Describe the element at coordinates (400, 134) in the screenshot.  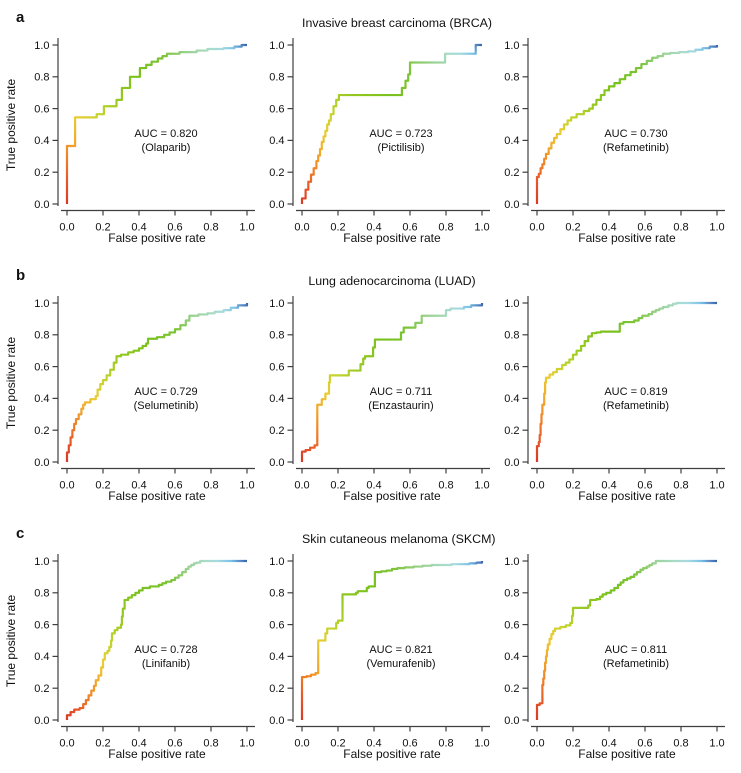
I see `auc-value-label: AUC = 0.723` at that location.